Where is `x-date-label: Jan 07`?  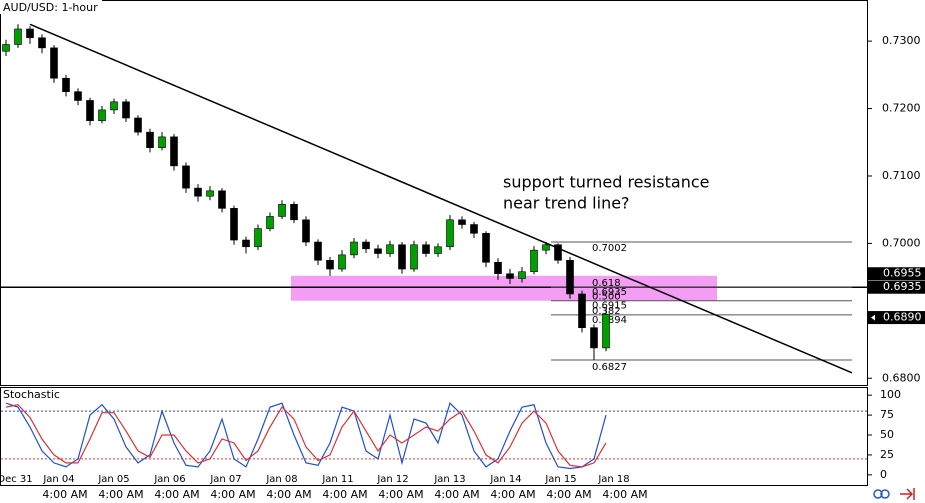 x-date-label: Jan 07 is located at coordinates (225, 479).